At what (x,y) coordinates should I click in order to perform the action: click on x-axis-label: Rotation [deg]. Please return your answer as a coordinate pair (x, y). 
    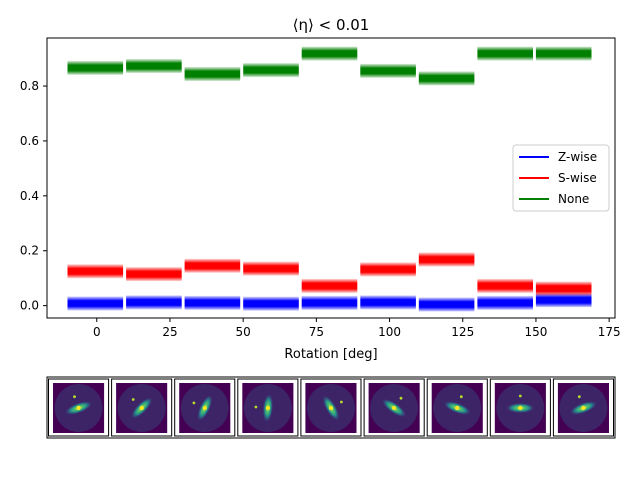
    Looking at the image, I should click on (330, 354).